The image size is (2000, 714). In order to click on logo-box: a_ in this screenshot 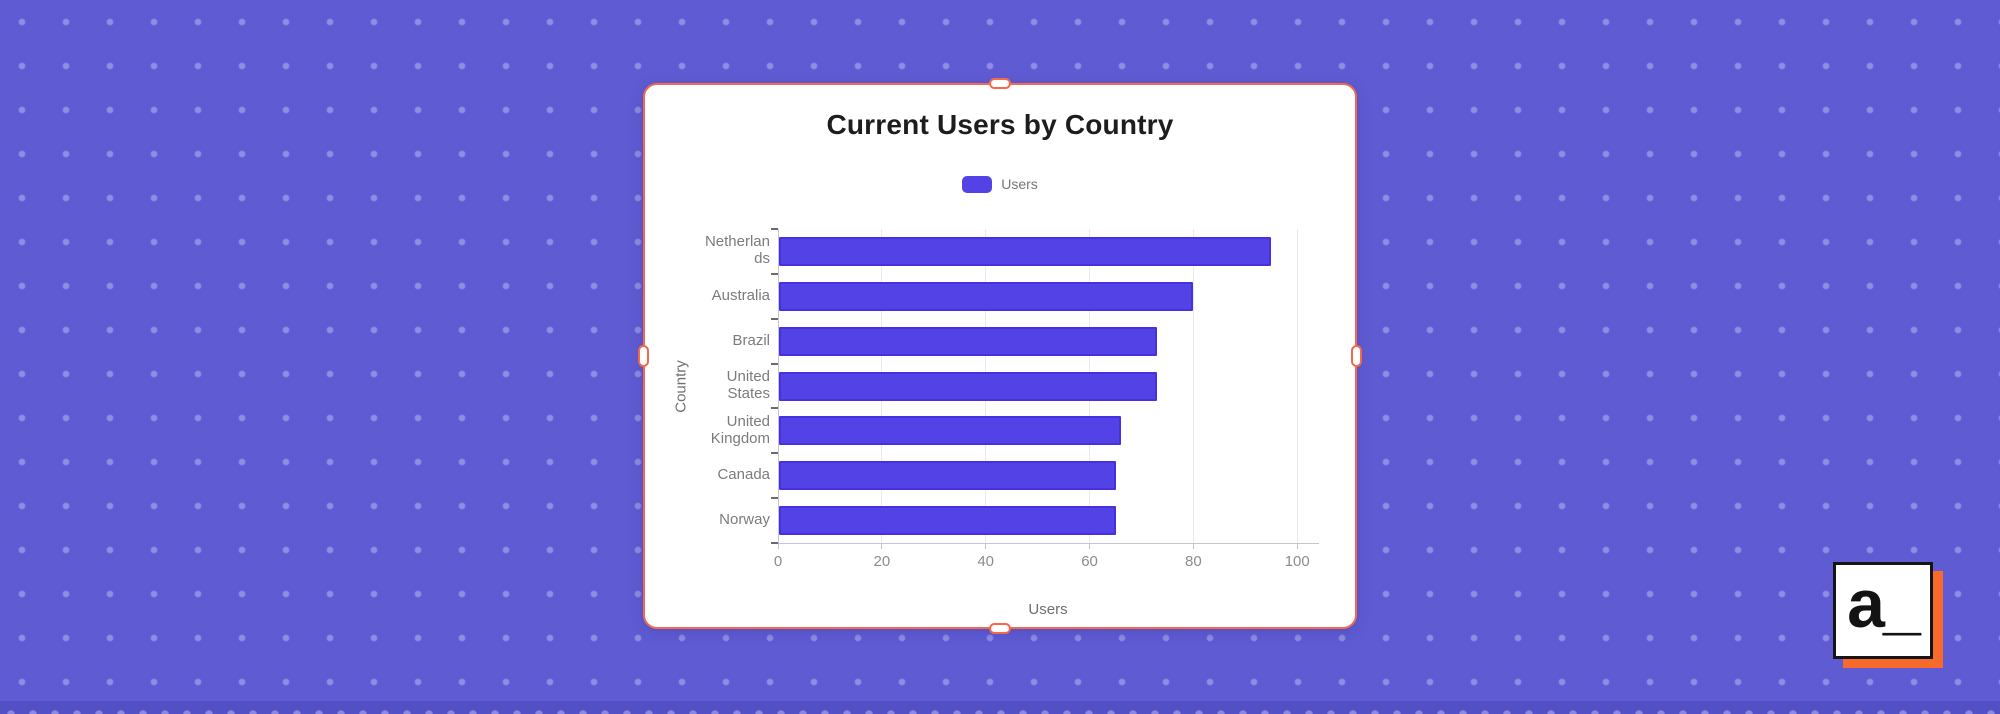, I will do `click(1883, 610)`.